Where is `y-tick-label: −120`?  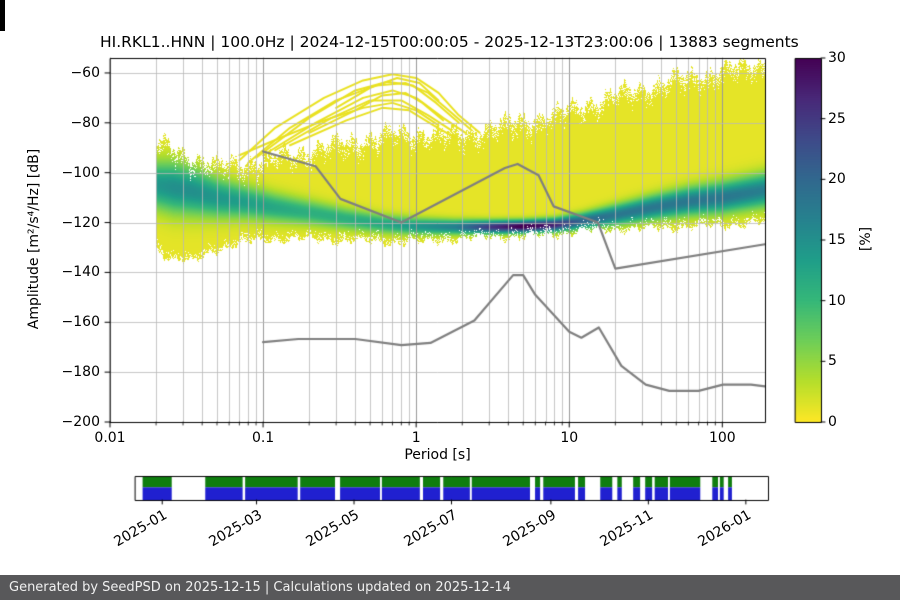 y-tick-label: −120 is located at coordinates (80, 222).